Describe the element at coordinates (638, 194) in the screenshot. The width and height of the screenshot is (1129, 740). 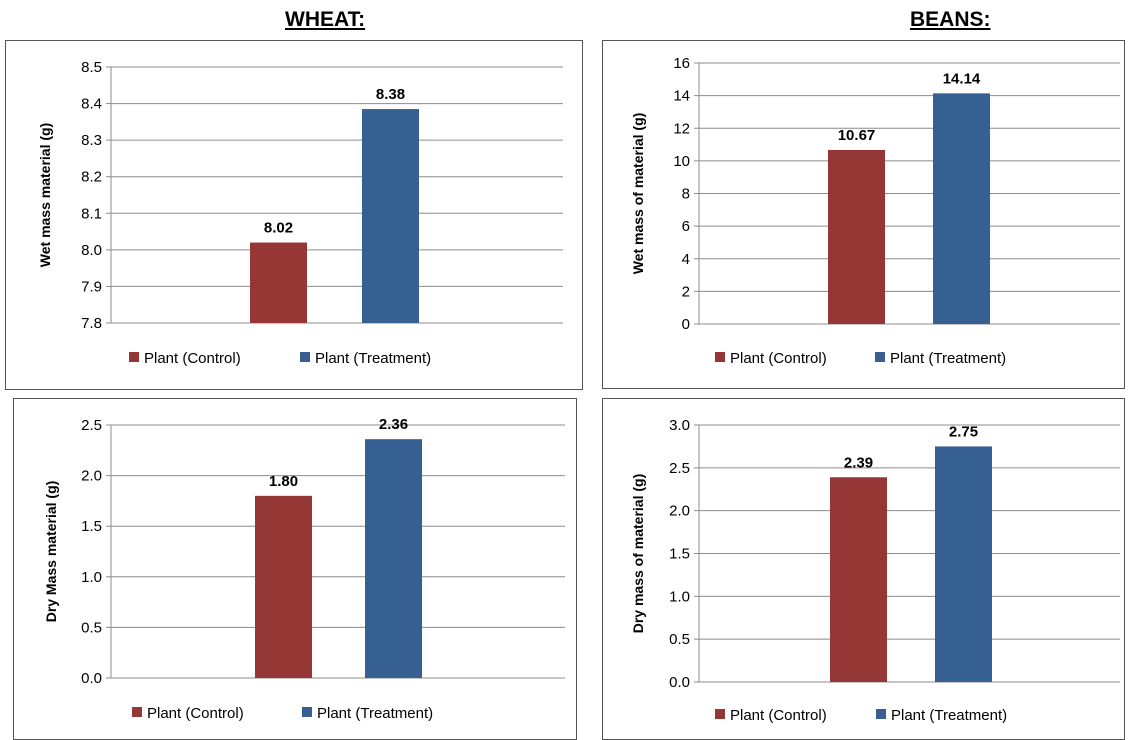
I see `y-axis-label: Wet mass of material (g)` at that location.